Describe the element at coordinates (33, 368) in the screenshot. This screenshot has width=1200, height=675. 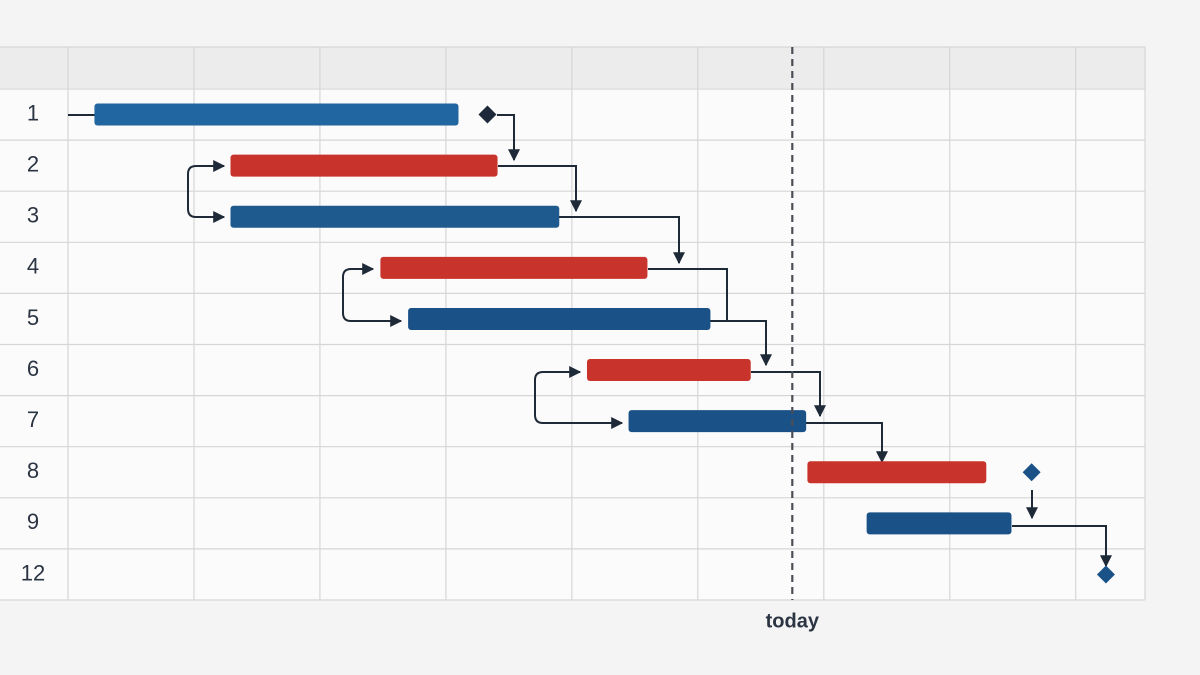
I see `row-label: 6` at that location.